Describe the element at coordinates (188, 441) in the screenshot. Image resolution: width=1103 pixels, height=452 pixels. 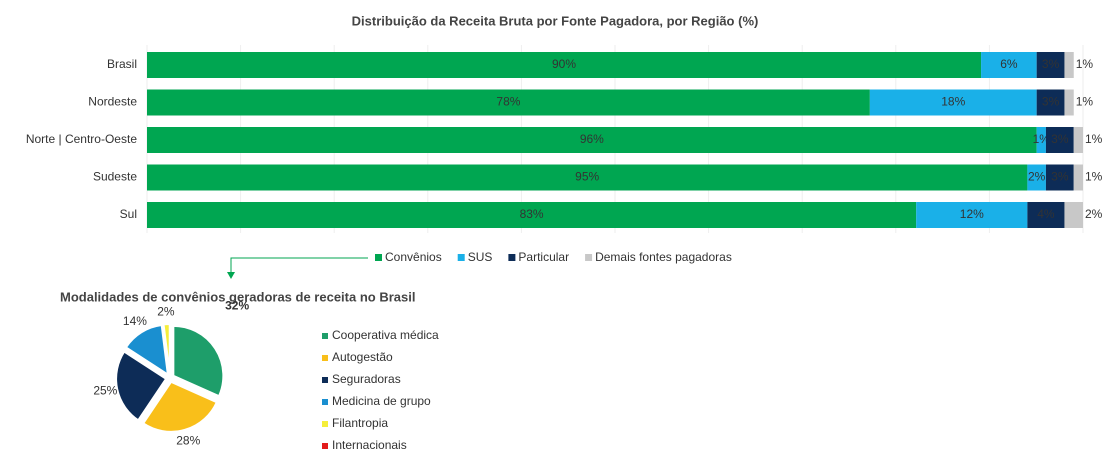
I see `pie-label: 28%` at that location.